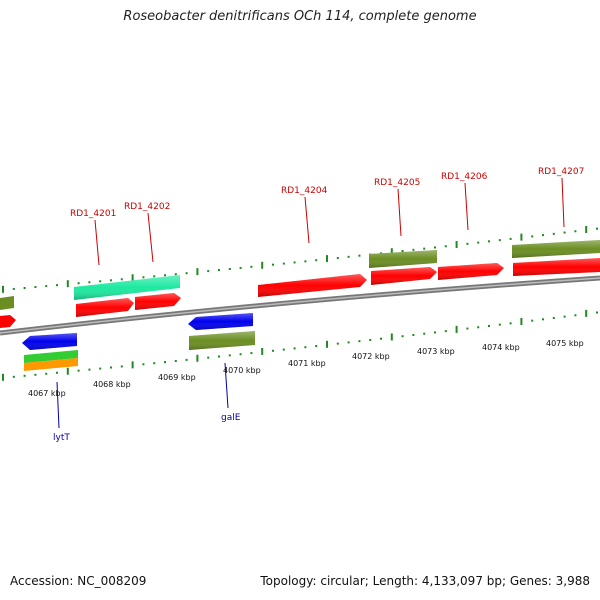  Describe the element at coordinates (51, 356) in the screenshot. I see `gene-green-lytT` at that location.